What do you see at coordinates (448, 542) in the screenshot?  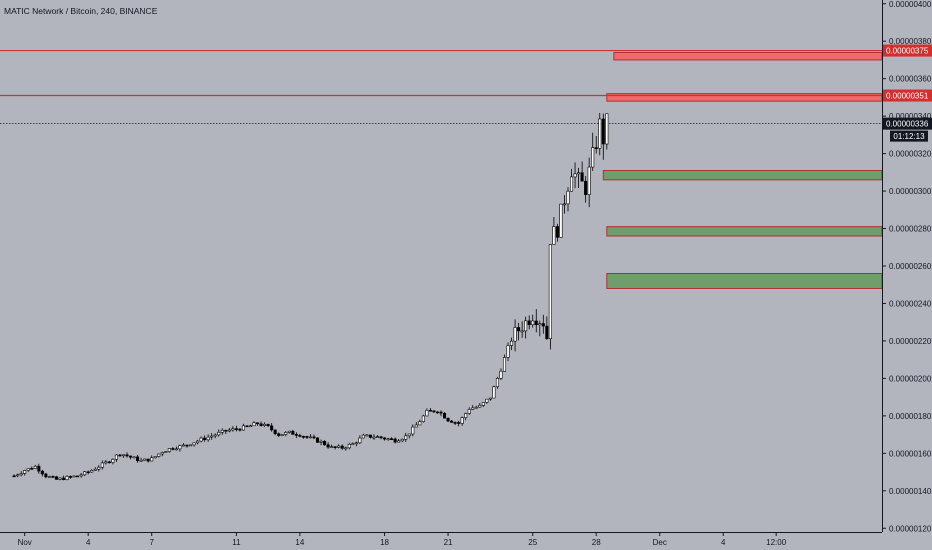 I see `time-tick-label: 21` at bounding box center [448, 542].